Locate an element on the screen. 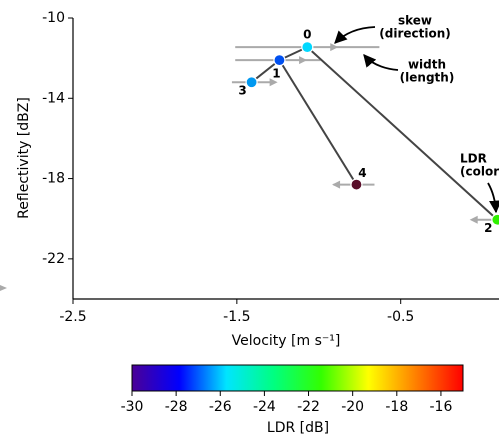 The height and width of the screenshot is (439, 499). edge-marker is located at coordinates (3, 288).